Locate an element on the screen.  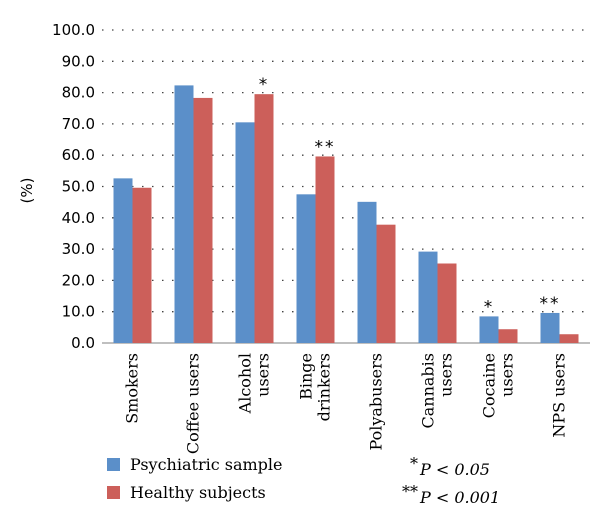
y-tick-label: 30.0 is located at coordinates (78, 249).